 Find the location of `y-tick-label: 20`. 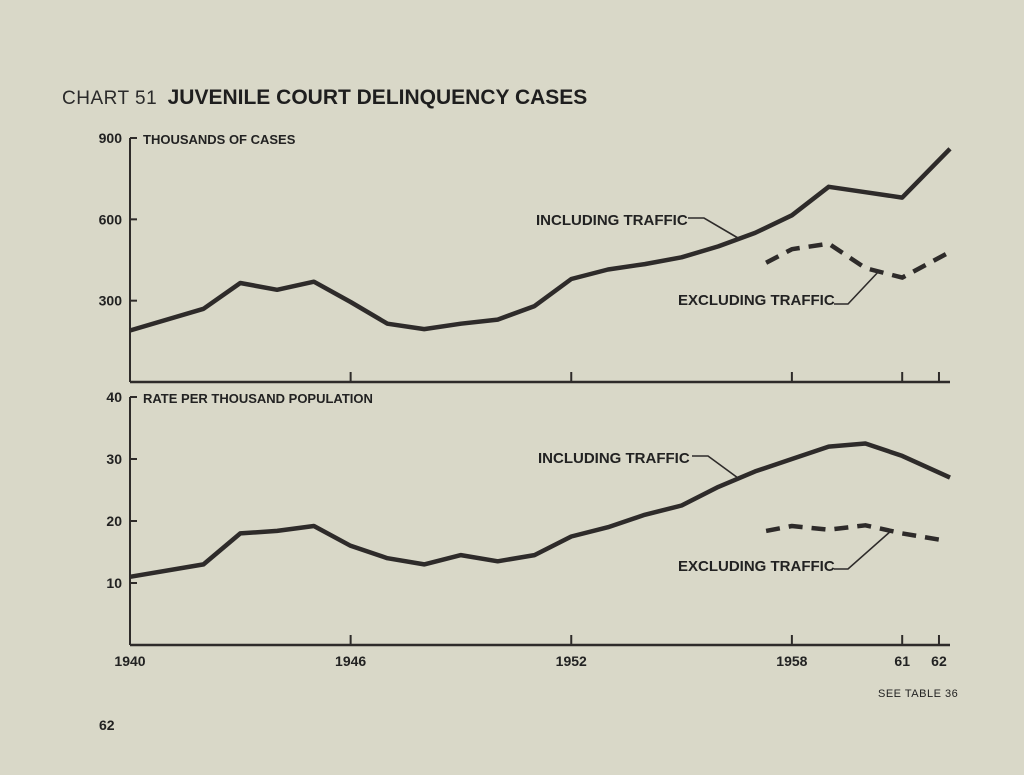

y-tick-label: 20 is located at coordinates (114, 521).